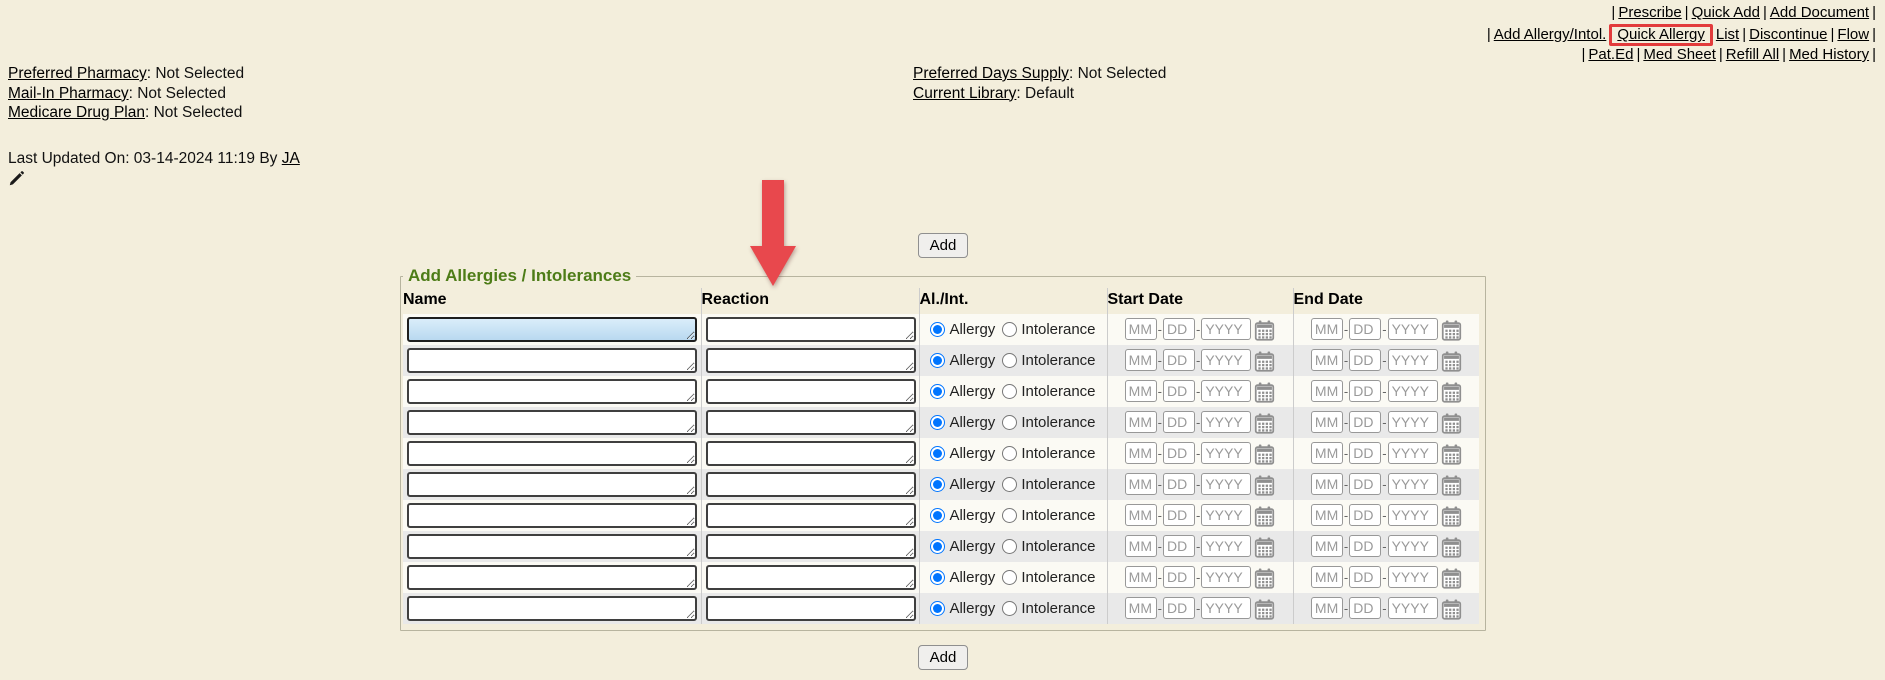 The image size is (1885, 680). Describe the element at coordinates (991, 73) in the screenshot. I see `preferred-days-supply-link: Preferred Days Supply` at that location.